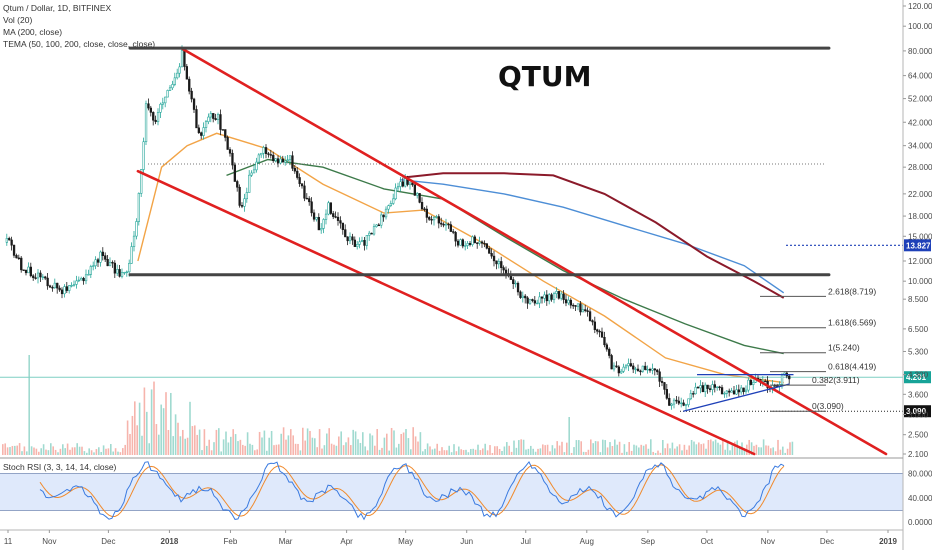  What do you see at coordinates (920, 281) in the screenshot?
I see `price-tick-label: 10.000` at bounding box center [920, 281].